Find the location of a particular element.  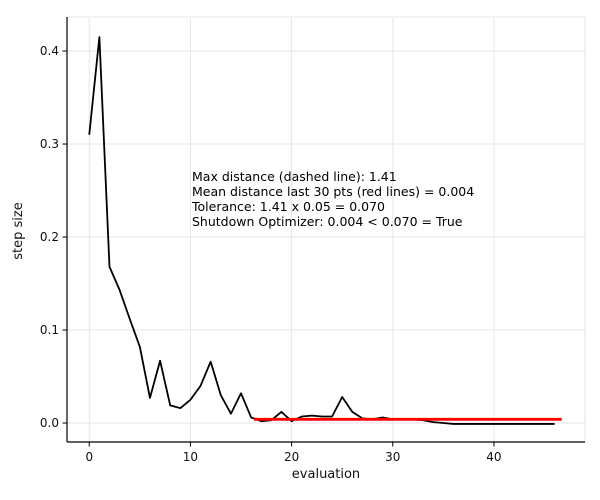

x-tick-label: 10 is located at coordinates (190, 457).